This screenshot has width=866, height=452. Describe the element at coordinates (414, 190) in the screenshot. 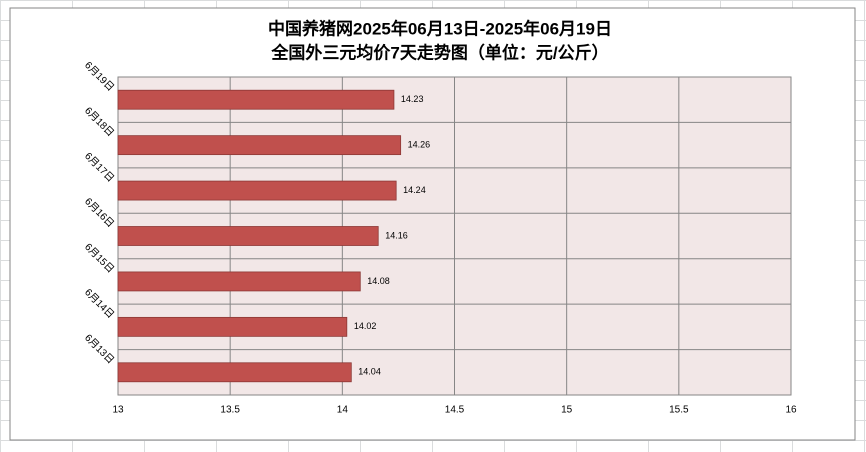

I see `value-label: 14.24` at that location.